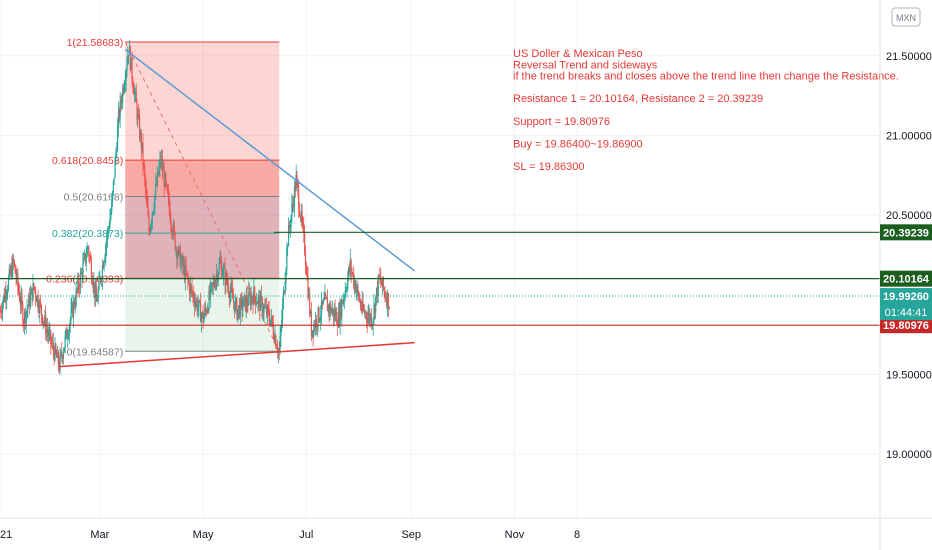  Describe the element at coordinates (906, 278) in the screenshot. I see `level-badge` at that location.